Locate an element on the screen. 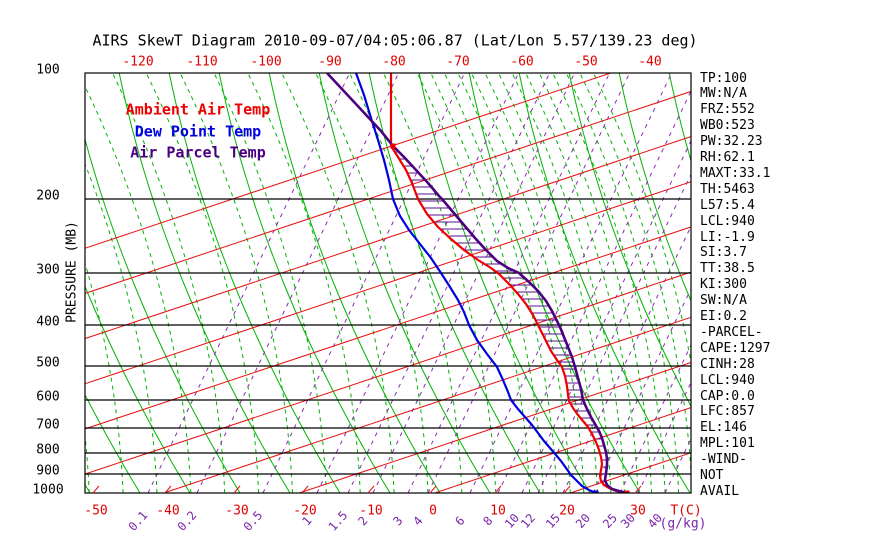 Image resolution: width=870 pixels, height=560 pixels. stat-line: TP:100 is located at coordinates (723, 78).